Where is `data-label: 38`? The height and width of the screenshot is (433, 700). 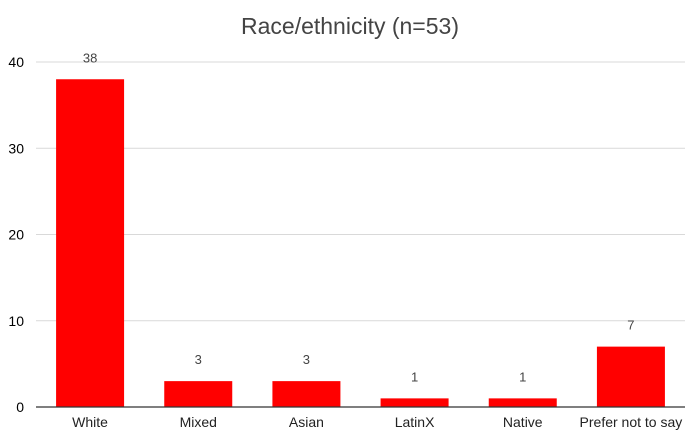 data-label: 38 is located at coordinates (90, 57).